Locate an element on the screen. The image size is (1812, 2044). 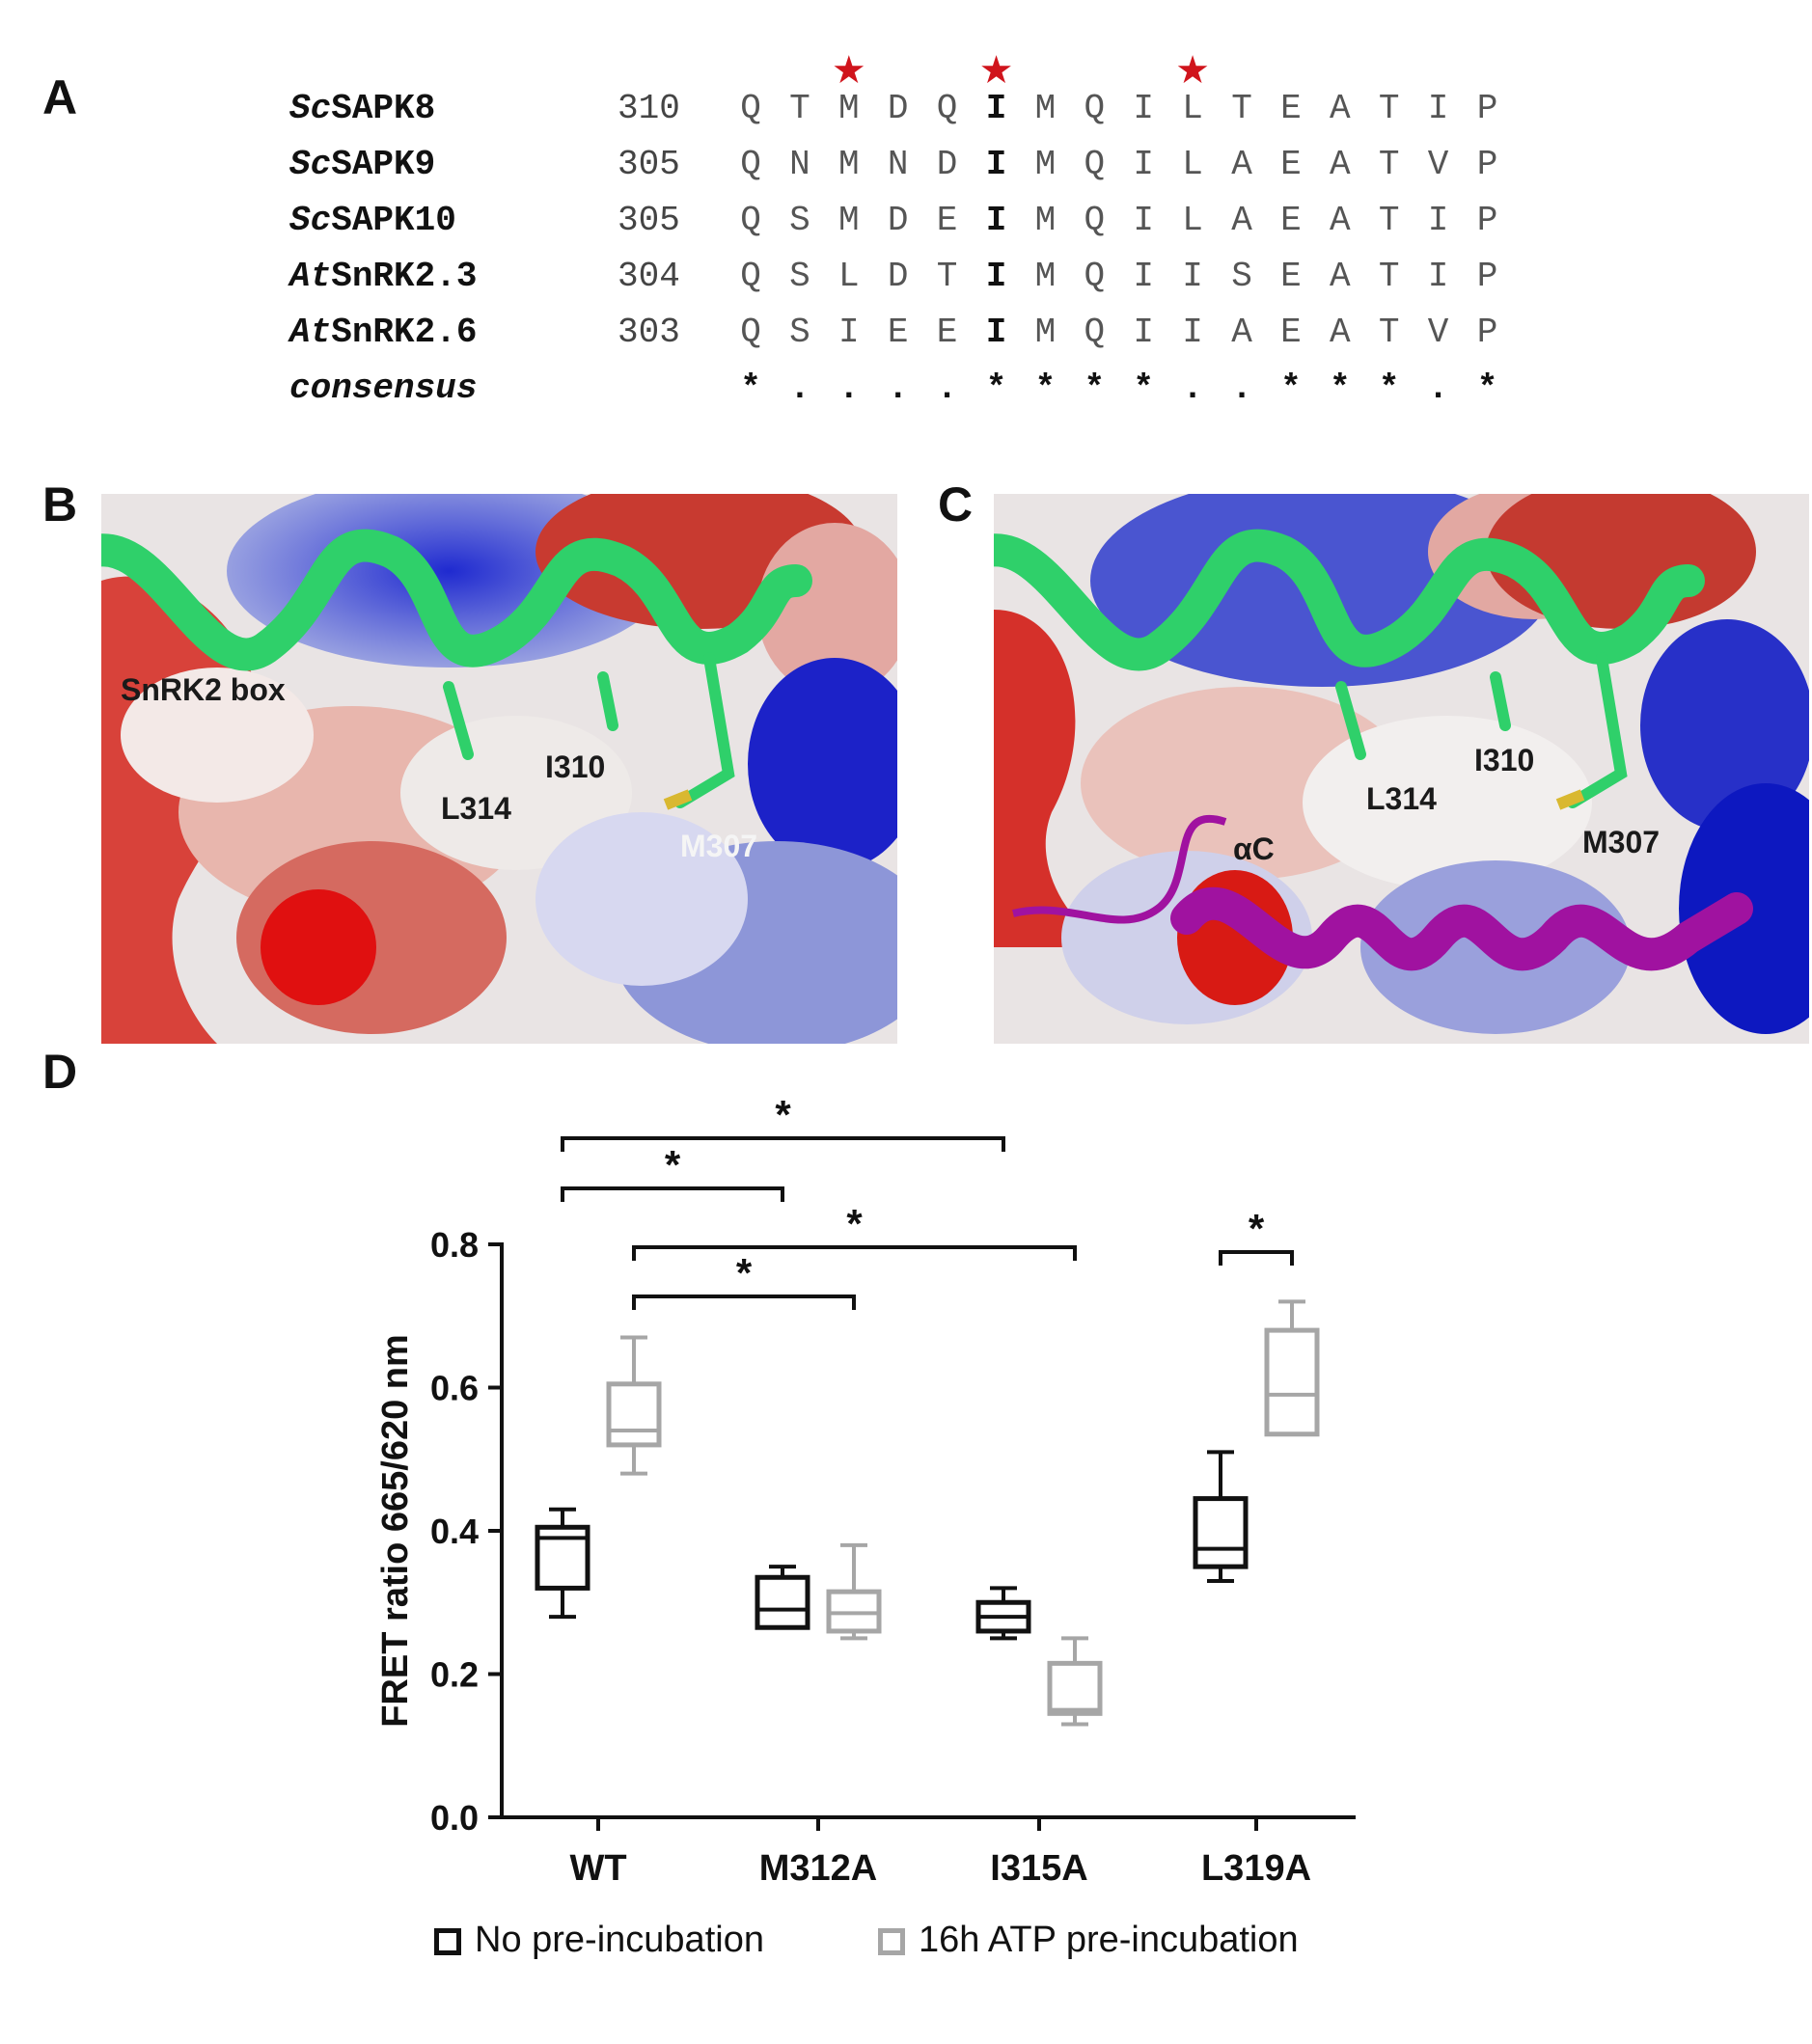
surface-render-c is located at coordinates (1401, 769).